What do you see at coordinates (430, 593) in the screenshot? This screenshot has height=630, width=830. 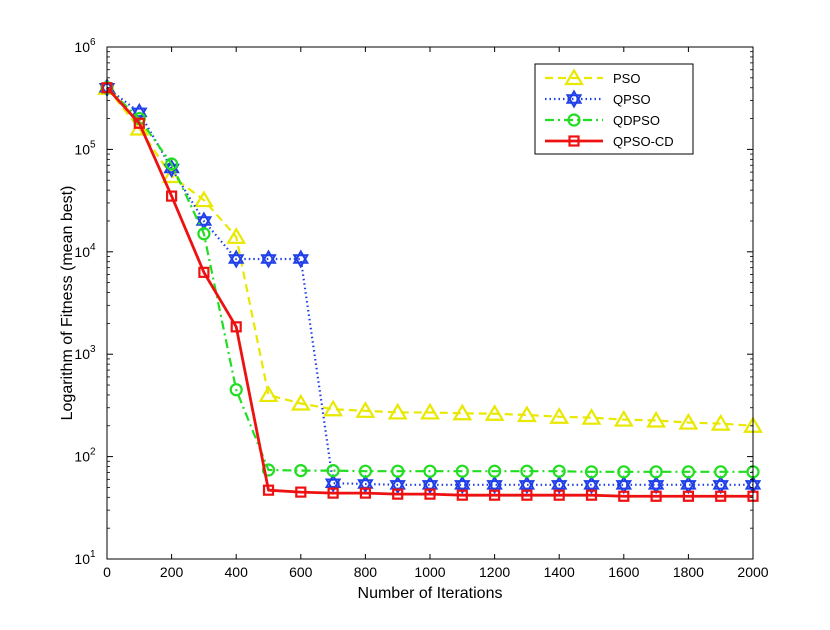 I see `x-axis-label: Number of Iterations` at bounding box center [430, 593].